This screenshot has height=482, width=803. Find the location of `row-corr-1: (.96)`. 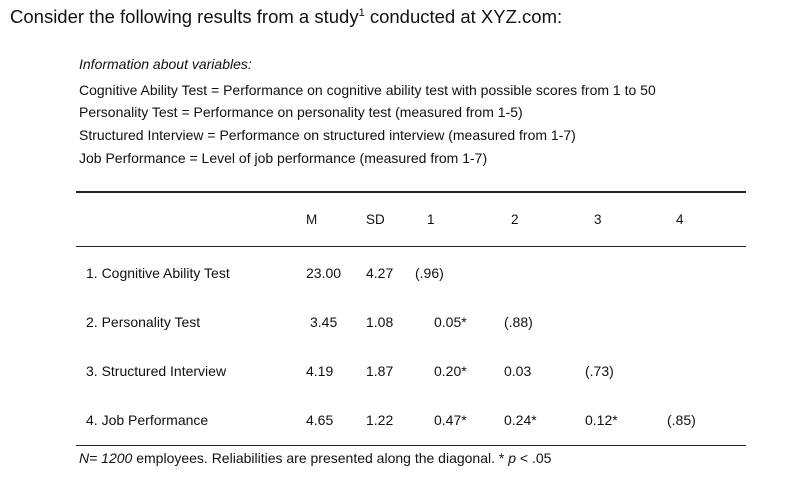

row-corr-1: (.96) is located at coordinates (429, 273).